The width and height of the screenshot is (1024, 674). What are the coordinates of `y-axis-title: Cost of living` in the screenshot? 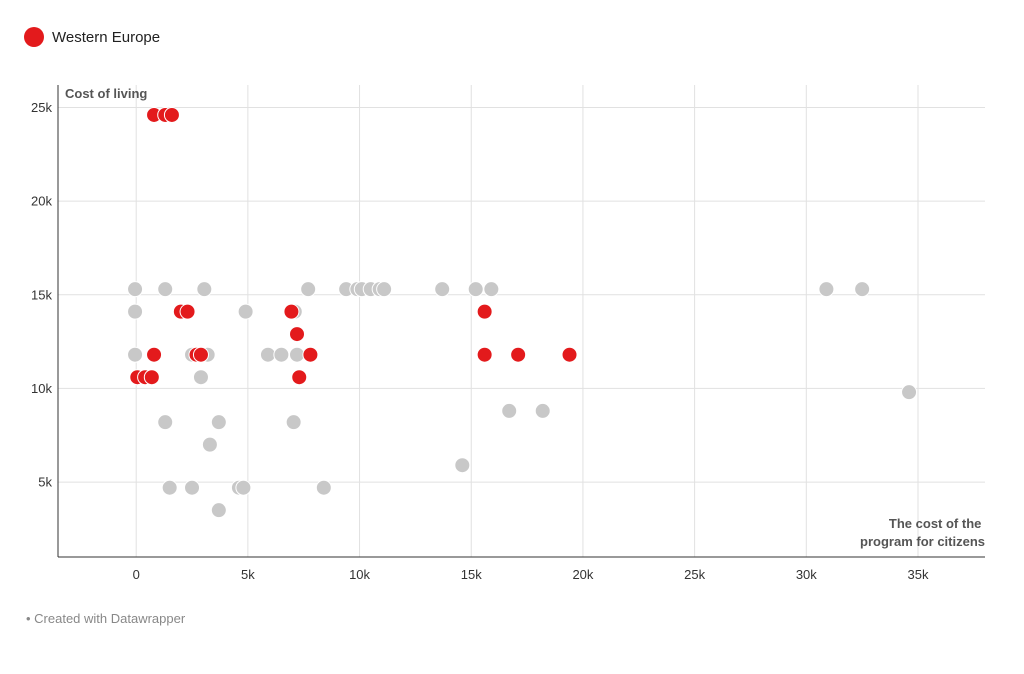 It's located at (106, 93).